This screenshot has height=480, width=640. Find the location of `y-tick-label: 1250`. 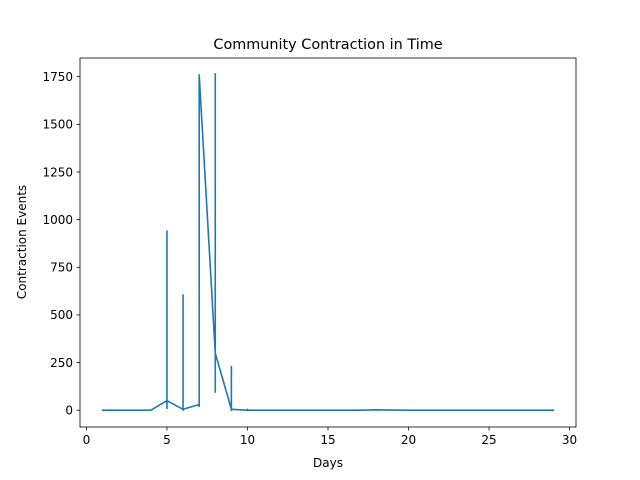

y-tick-label: 1250 is located at coordinates (57, 172).